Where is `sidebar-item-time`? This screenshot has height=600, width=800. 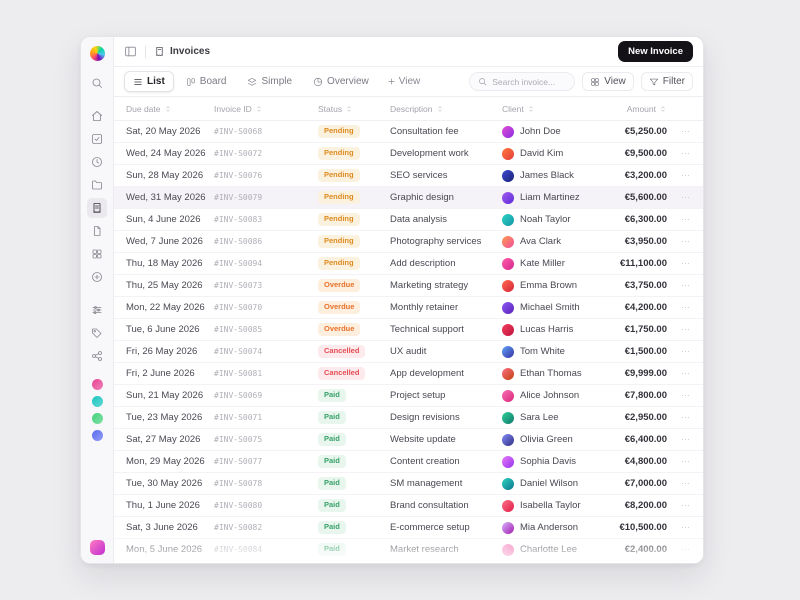
sidebar-item-time is located at coordinates (97, 162).